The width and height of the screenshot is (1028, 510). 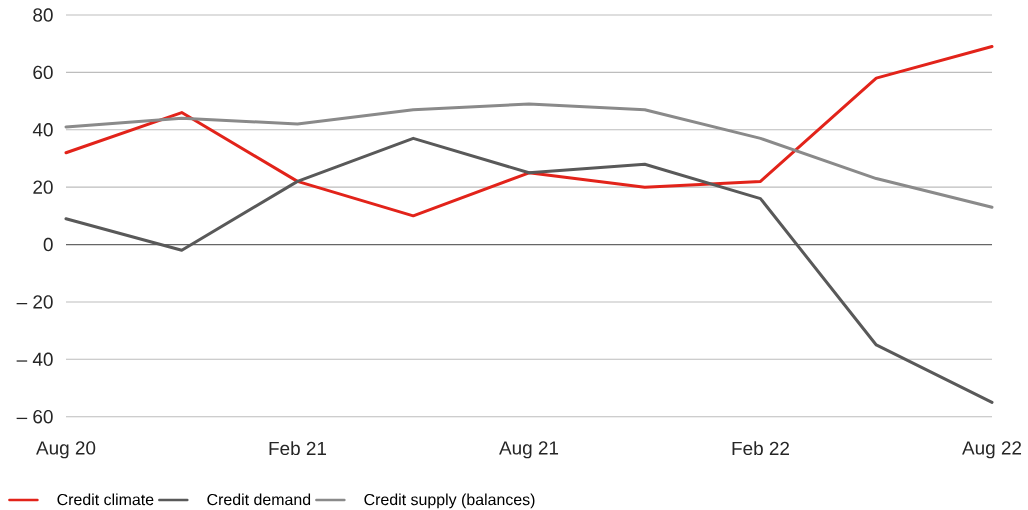 What do you see at coordinates (34, 302) in the screenshot?
I see `y-tick-label: – 20` at bounding box center [34, 302].